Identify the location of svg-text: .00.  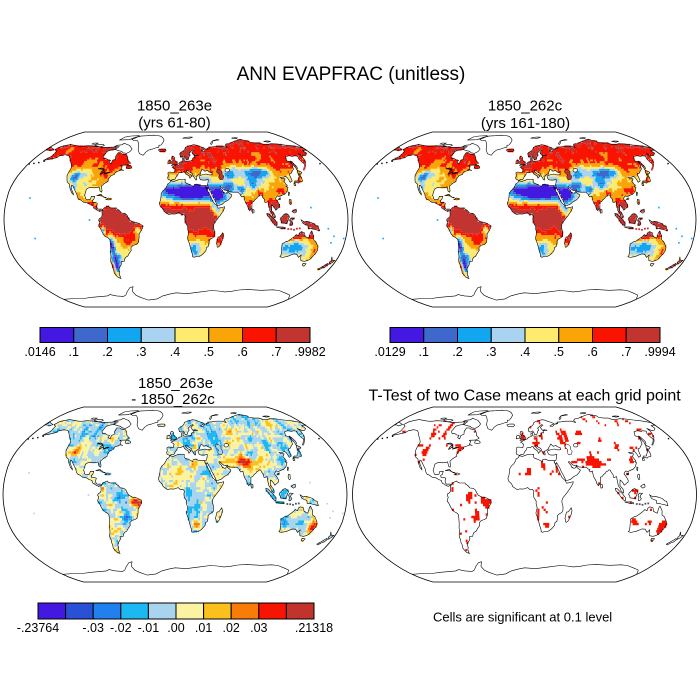
(175, 628).